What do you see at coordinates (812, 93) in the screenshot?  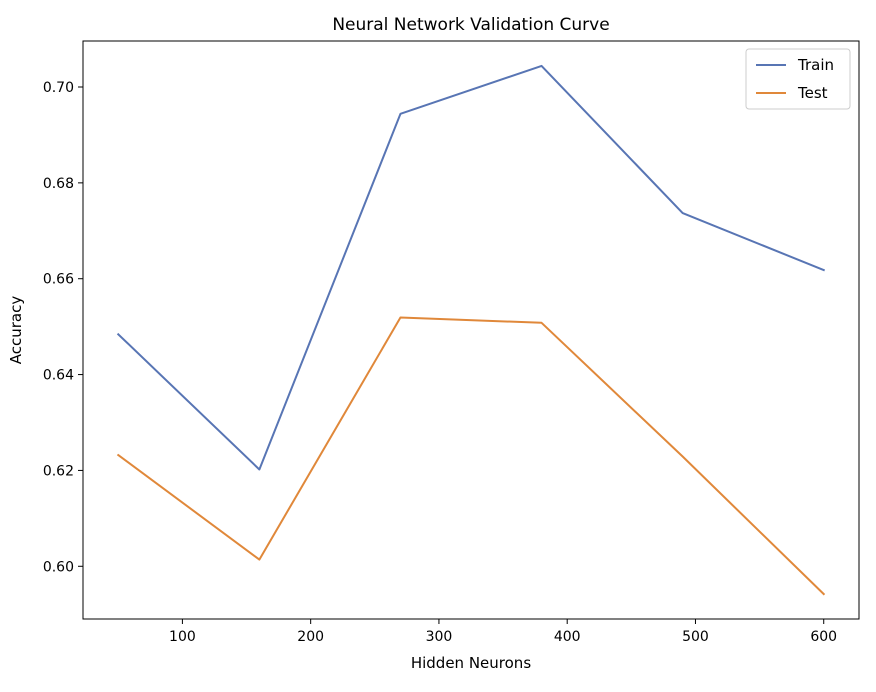 I see `legend-label-test: Test` at bounding box center [812, 93].